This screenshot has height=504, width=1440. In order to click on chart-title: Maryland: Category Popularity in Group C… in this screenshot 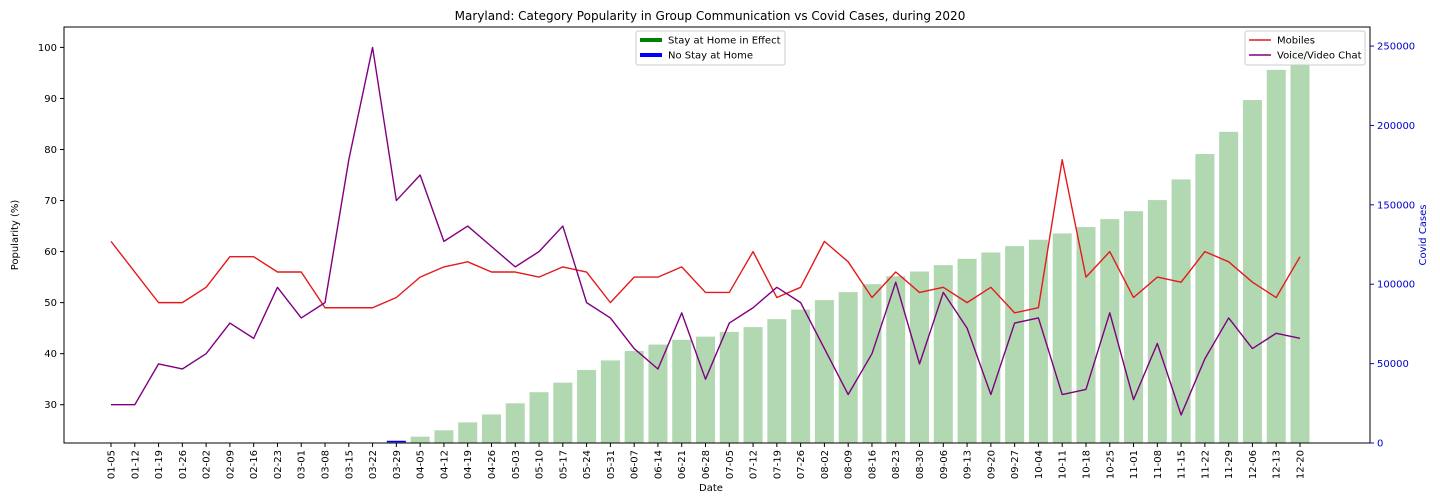, I will do `click(710, 16)`.